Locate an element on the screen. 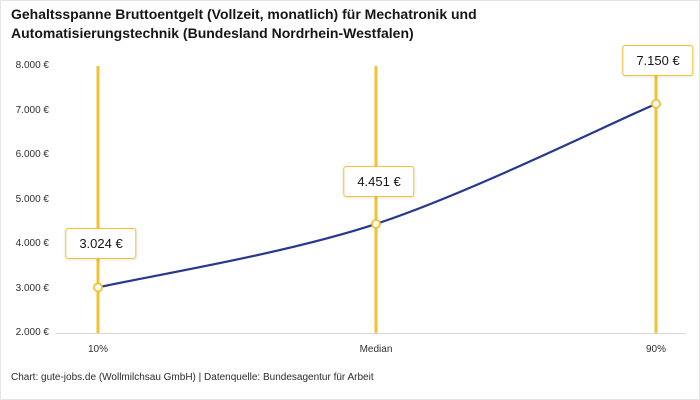 Image resolution: width=700 pixels, height=400 pixels. y-tick-label: 8.000 € is located at coordinates (32, 65).